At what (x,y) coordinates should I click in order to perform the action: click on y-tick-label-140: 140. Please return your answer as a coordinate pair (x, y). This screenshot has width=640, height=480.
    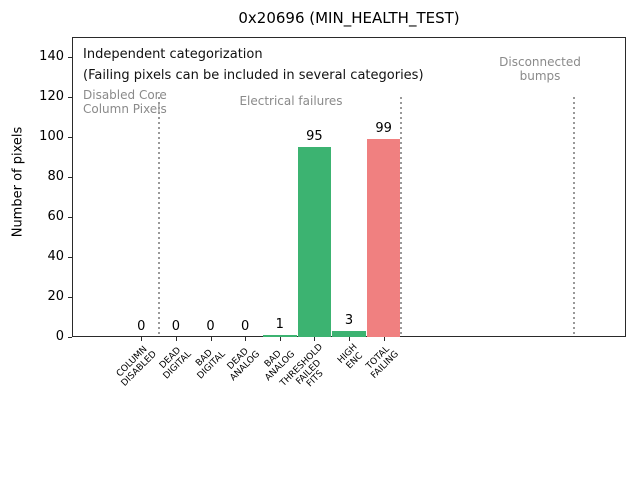
    Looking at the image, I should click on (51, 56).